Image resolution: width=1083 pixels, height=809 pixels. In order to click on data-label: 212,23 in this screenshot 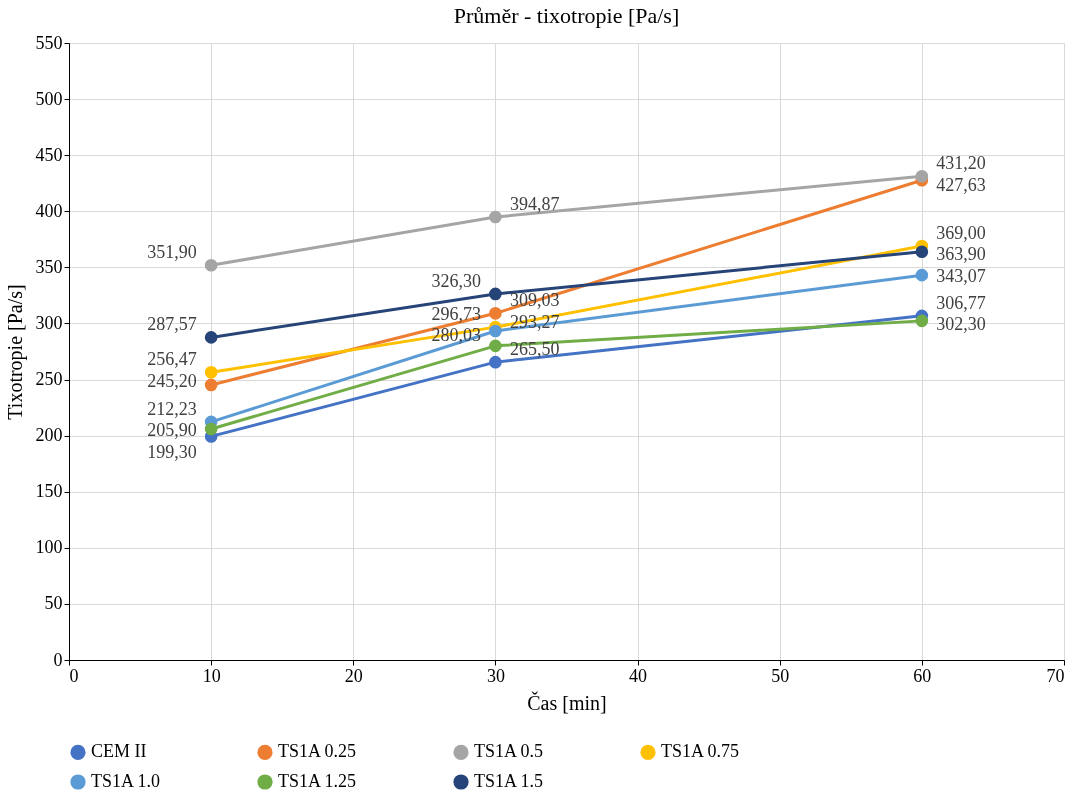, I will do `click(172, 408)`.